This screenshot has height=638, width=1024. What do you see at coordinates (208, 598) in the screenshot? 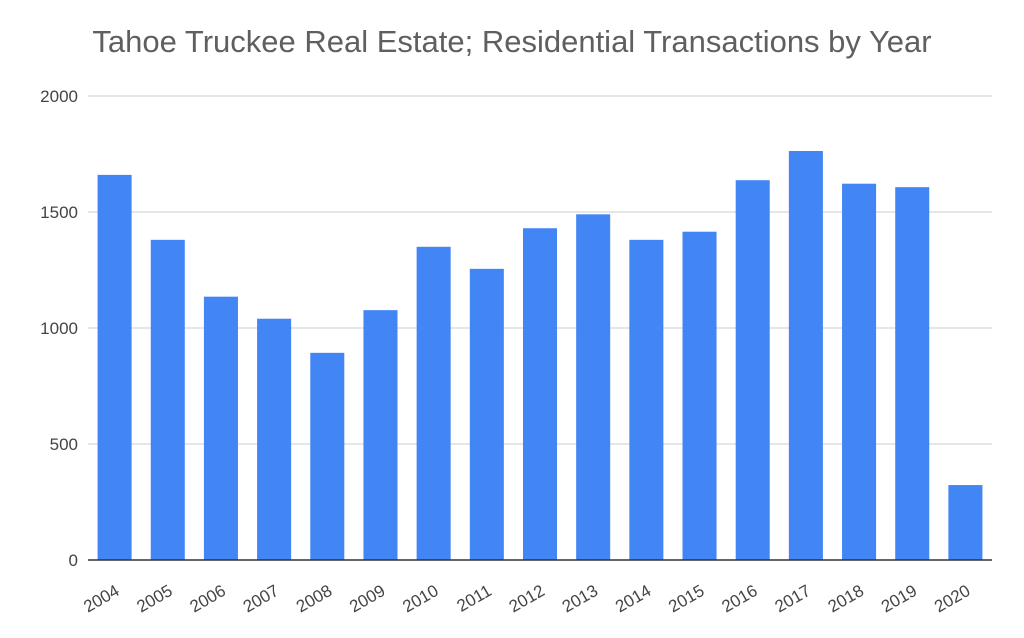
I see `x-tick-label-2006: 2006` at bounding box center [208, 598].